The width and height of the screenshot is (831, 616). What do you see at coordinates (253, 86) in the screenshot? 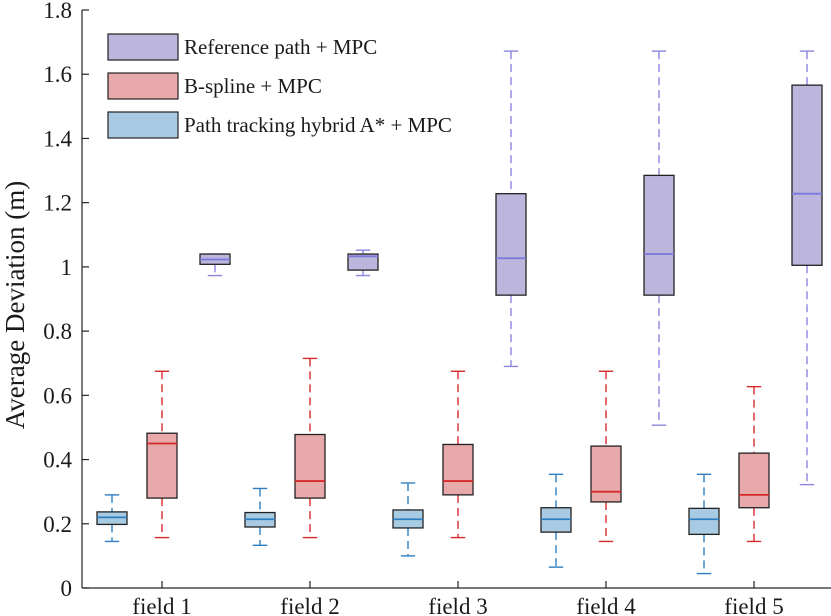
I see `legend-label: B-spline + MPC` at bounding box center [253, 86].